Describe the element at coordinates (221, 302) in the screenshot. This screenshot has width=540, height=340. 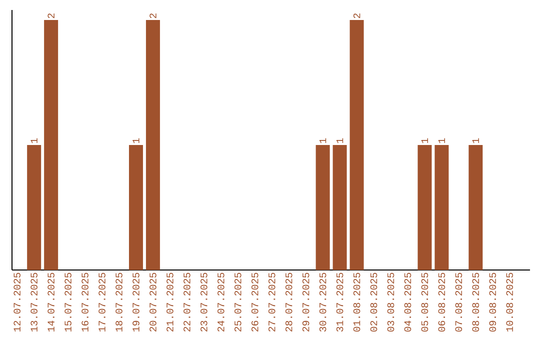
I see `x-tick-label: 24.07.2025` at that location.